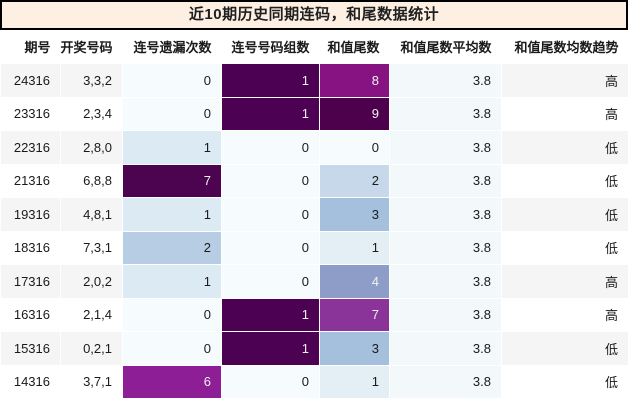 This screenshot has width=628, height=403. I want to click on cell-numbers: 7,3,1, so click(91, 247).